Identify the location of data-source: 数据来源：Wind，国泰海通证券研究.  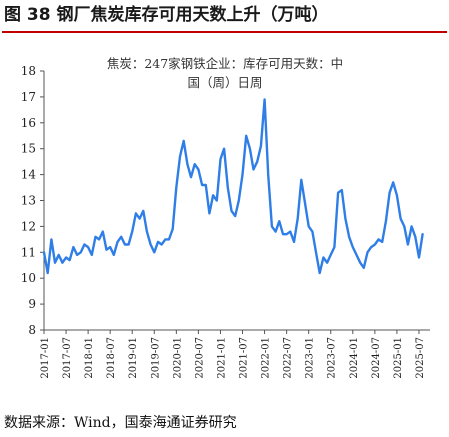
(120, 423).